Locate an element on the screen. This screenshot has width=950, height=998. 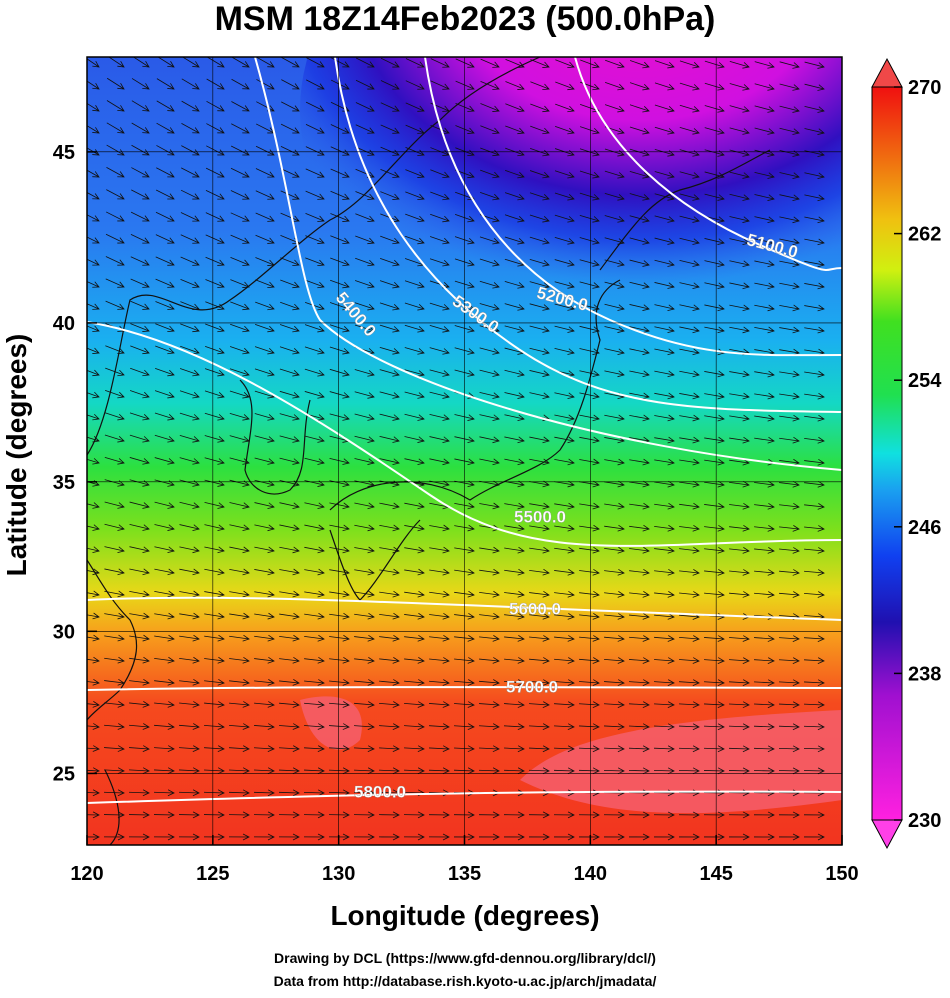
contour-line is located at coordinates (464, 797).